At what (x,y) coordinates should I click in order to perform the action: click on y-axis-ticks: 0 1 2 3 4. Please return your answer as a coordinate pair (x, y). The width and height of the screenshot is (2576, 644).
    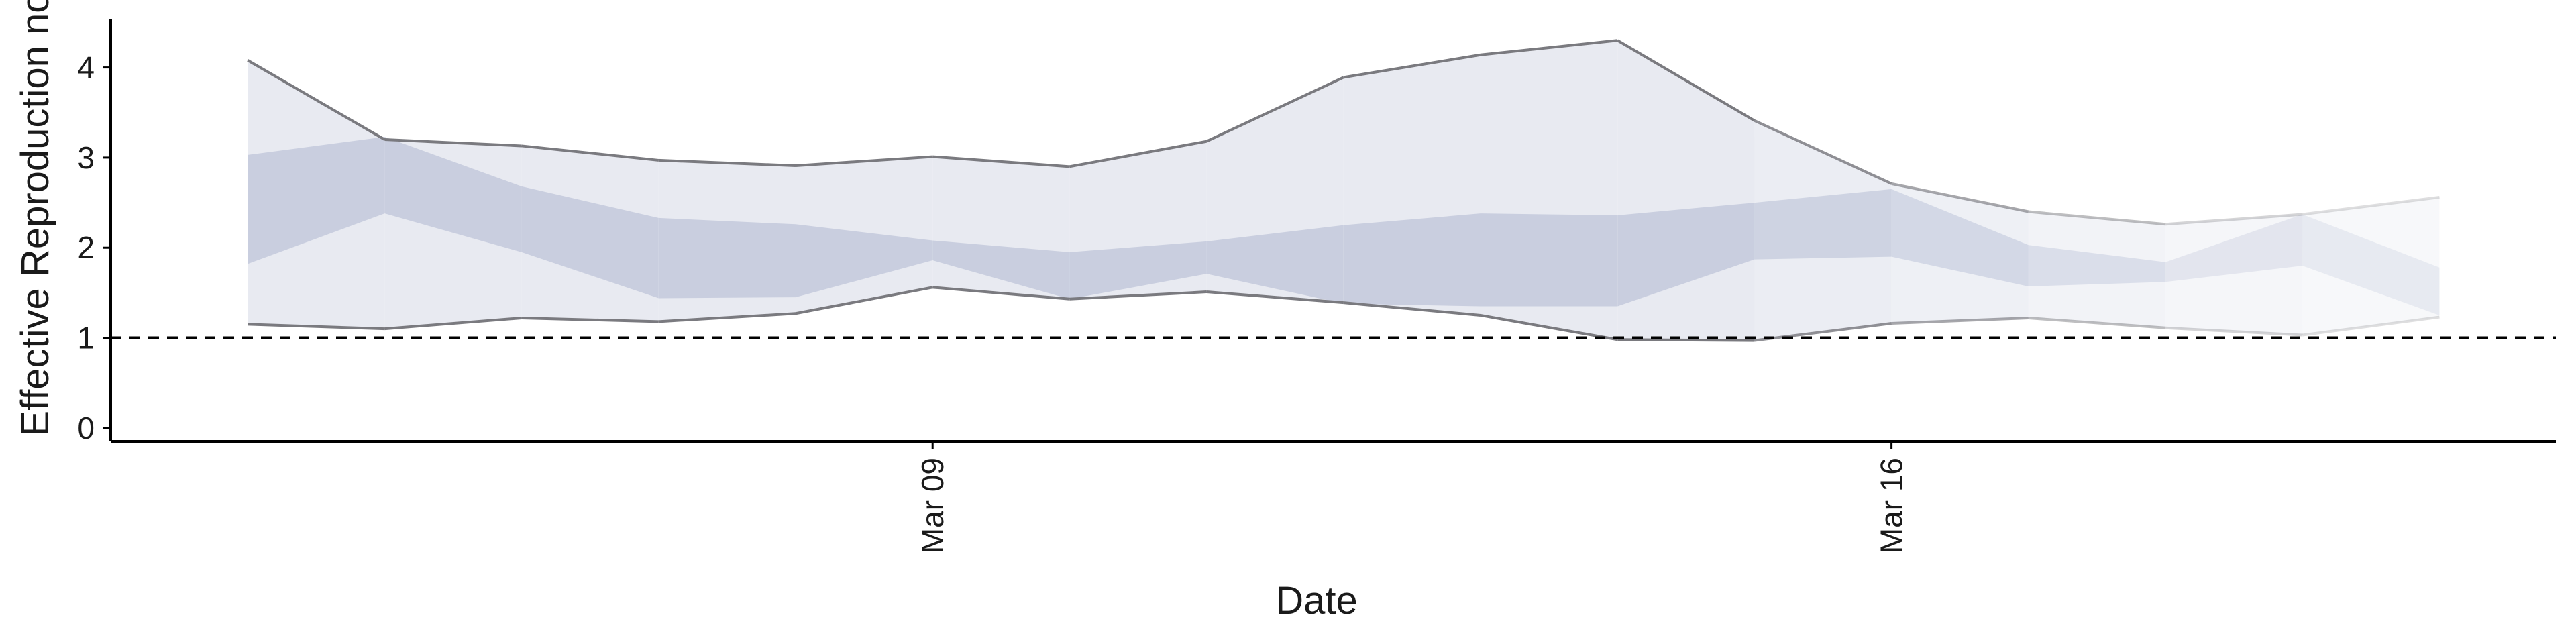
    Looking at the image, I should click on (94, 247).